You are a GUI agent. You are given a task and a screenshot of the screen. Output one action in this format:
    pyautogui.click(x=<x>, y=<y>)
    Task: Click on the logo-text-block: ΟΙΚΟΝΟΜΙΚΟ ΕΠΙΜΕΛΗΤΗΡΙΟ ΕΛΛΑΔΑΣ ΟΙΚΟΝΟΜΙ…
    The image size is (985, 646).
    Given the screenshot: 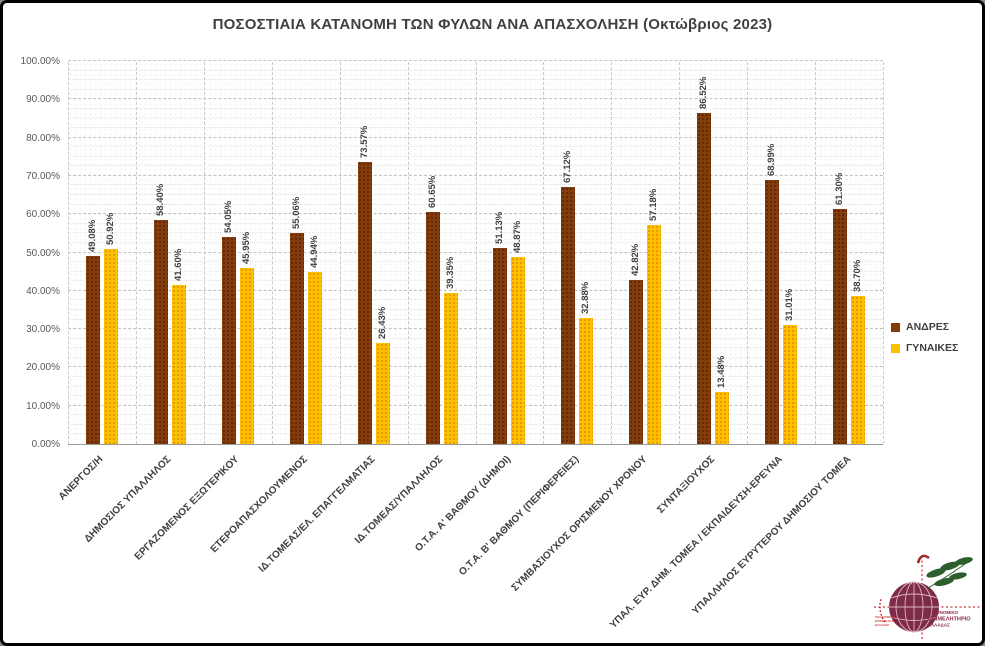 What is the action you would take?
    pyautogui.click(x=923, y=619)
    